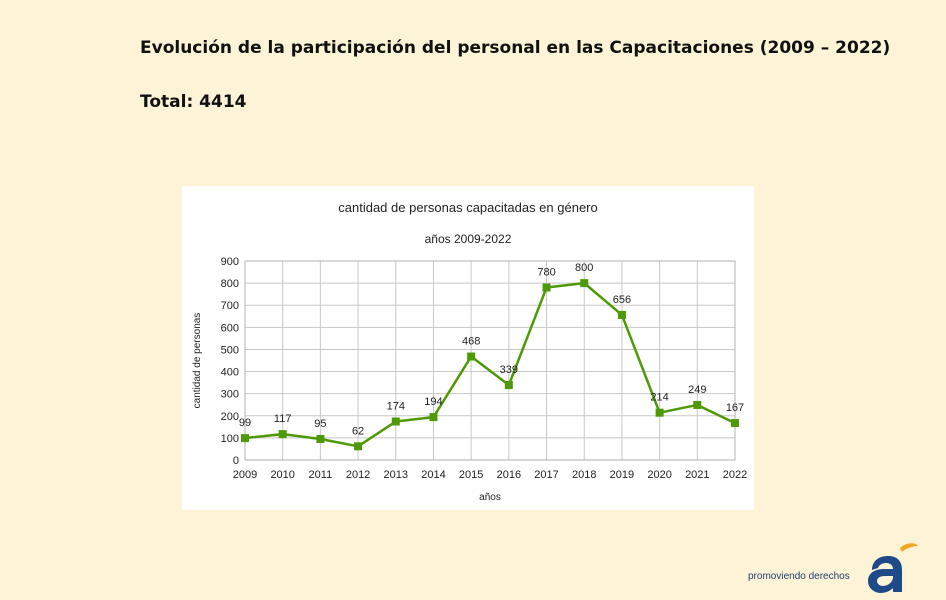 Image resolution: width=946 pixels, height=600 pixels. Describe the element at coordinates (433, 475) in the screenshot. I see `x-tick-label: 2014` at that location.